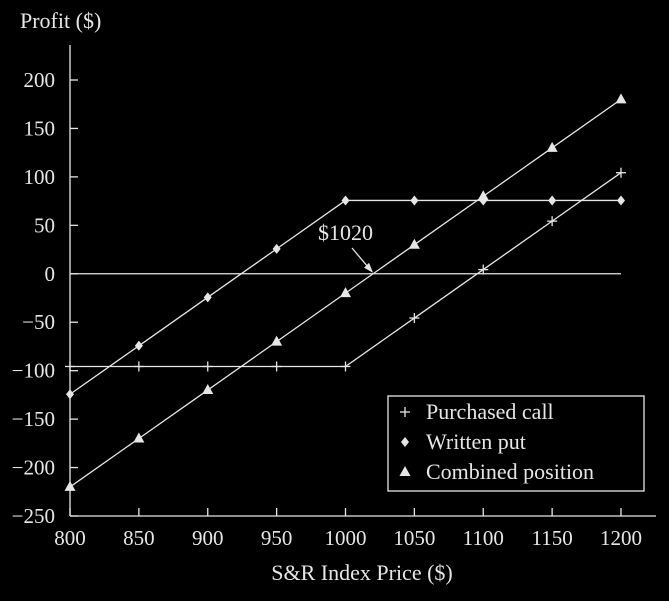 The width and height of the screenshot is (669, 601). What do you see at coordinates (490, 411) in the screenshot?
I see `legend-label: Purchased call` at bounding box center [490, 411].